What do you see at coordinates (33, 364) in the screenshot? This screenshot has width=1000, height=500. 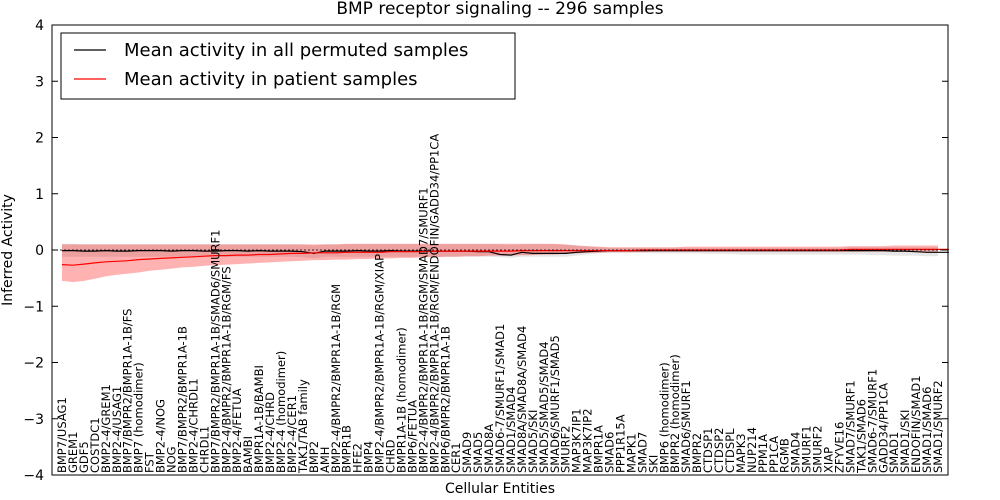 I see `y-tick-label: −2` at bounding box center [33, 364].